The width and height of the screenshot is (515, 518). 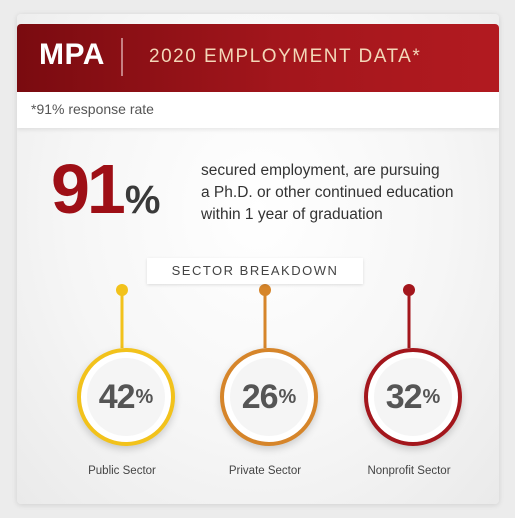 What do you see at coordinates (287, 396) in the screenshot?
I see `private-sector-percent: %` at bounding box center [287, 396].